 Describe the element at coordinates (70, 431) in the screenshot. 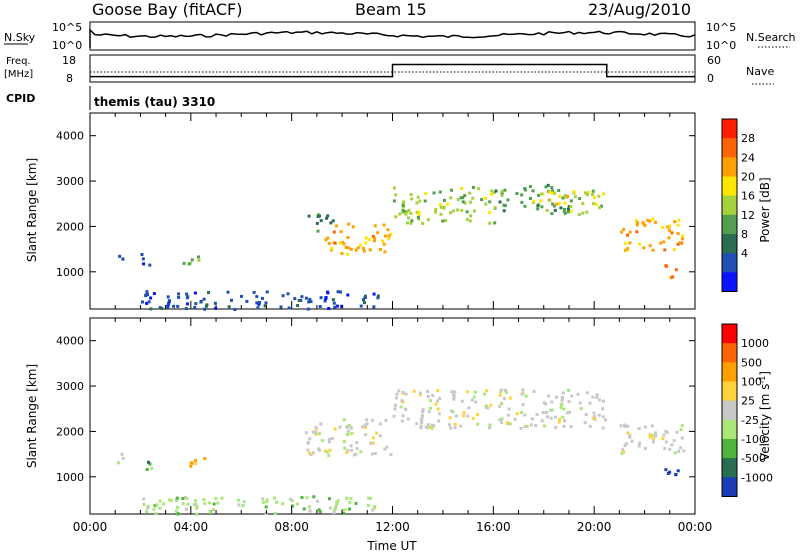

I see `velocity-y-tick-label: 2000` at that location.